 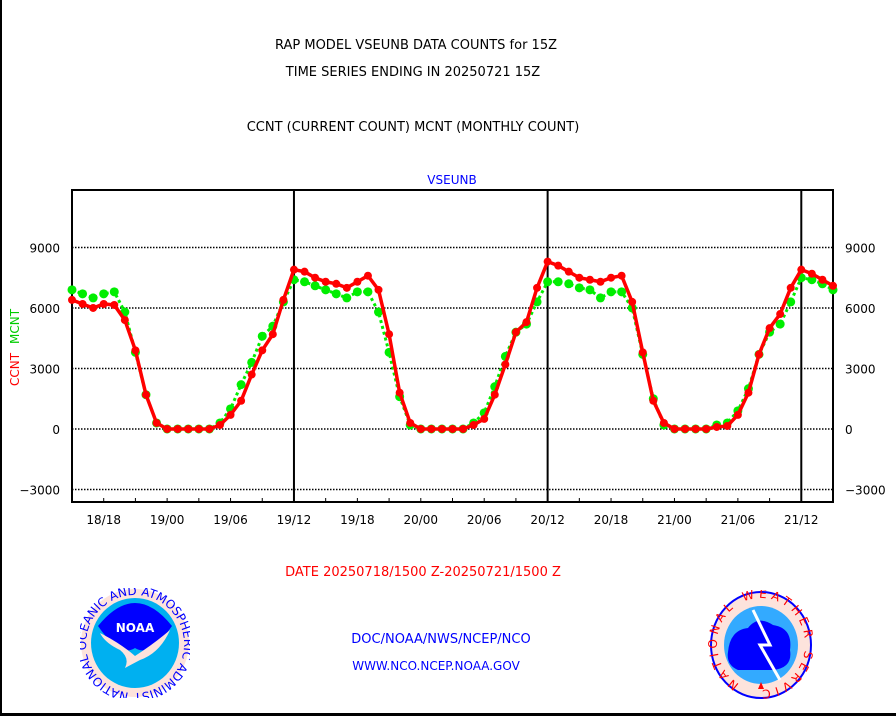 What do you see at coordinates (416, 45) in the screenshot?
I see `chart-title: RAP MODEL VSEUNB DATA COUNTS for 15Z` at bounding box center [416, 45].